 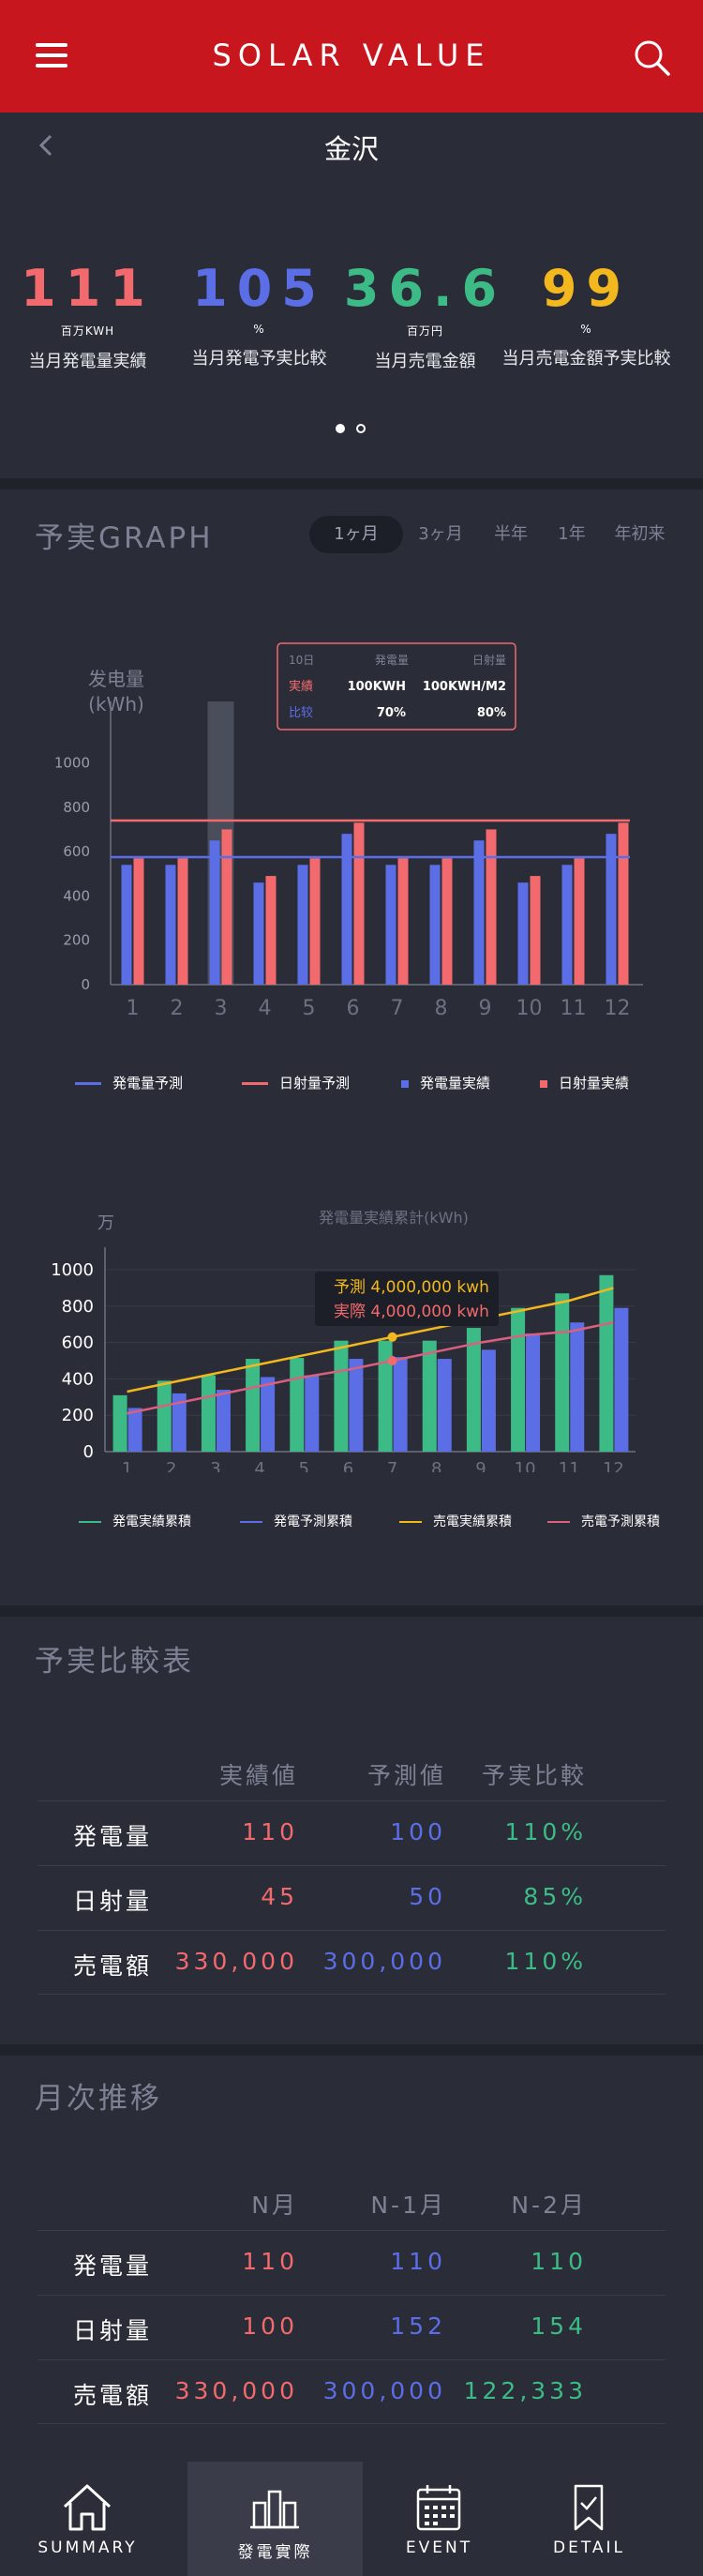 I want to click on carousel-pager, so click(x=352, y=429).